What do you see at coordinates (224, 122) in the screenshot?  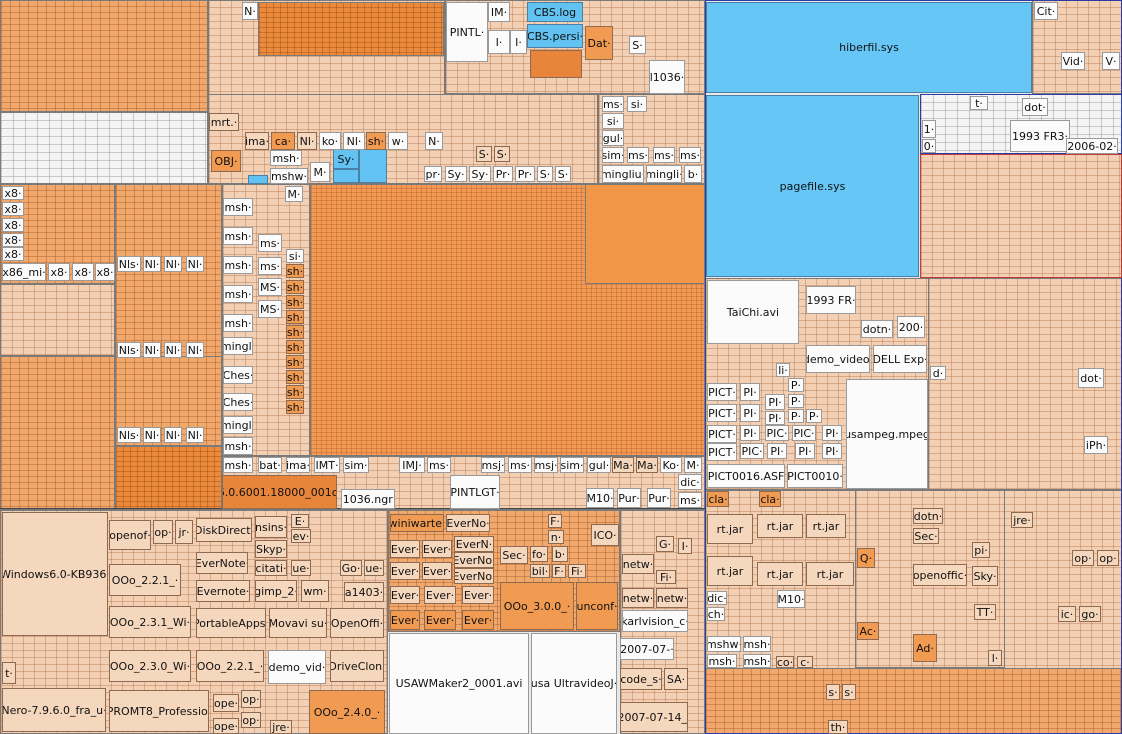 I see `file-mrt: mrt.·` at bounding box center [224, 122].